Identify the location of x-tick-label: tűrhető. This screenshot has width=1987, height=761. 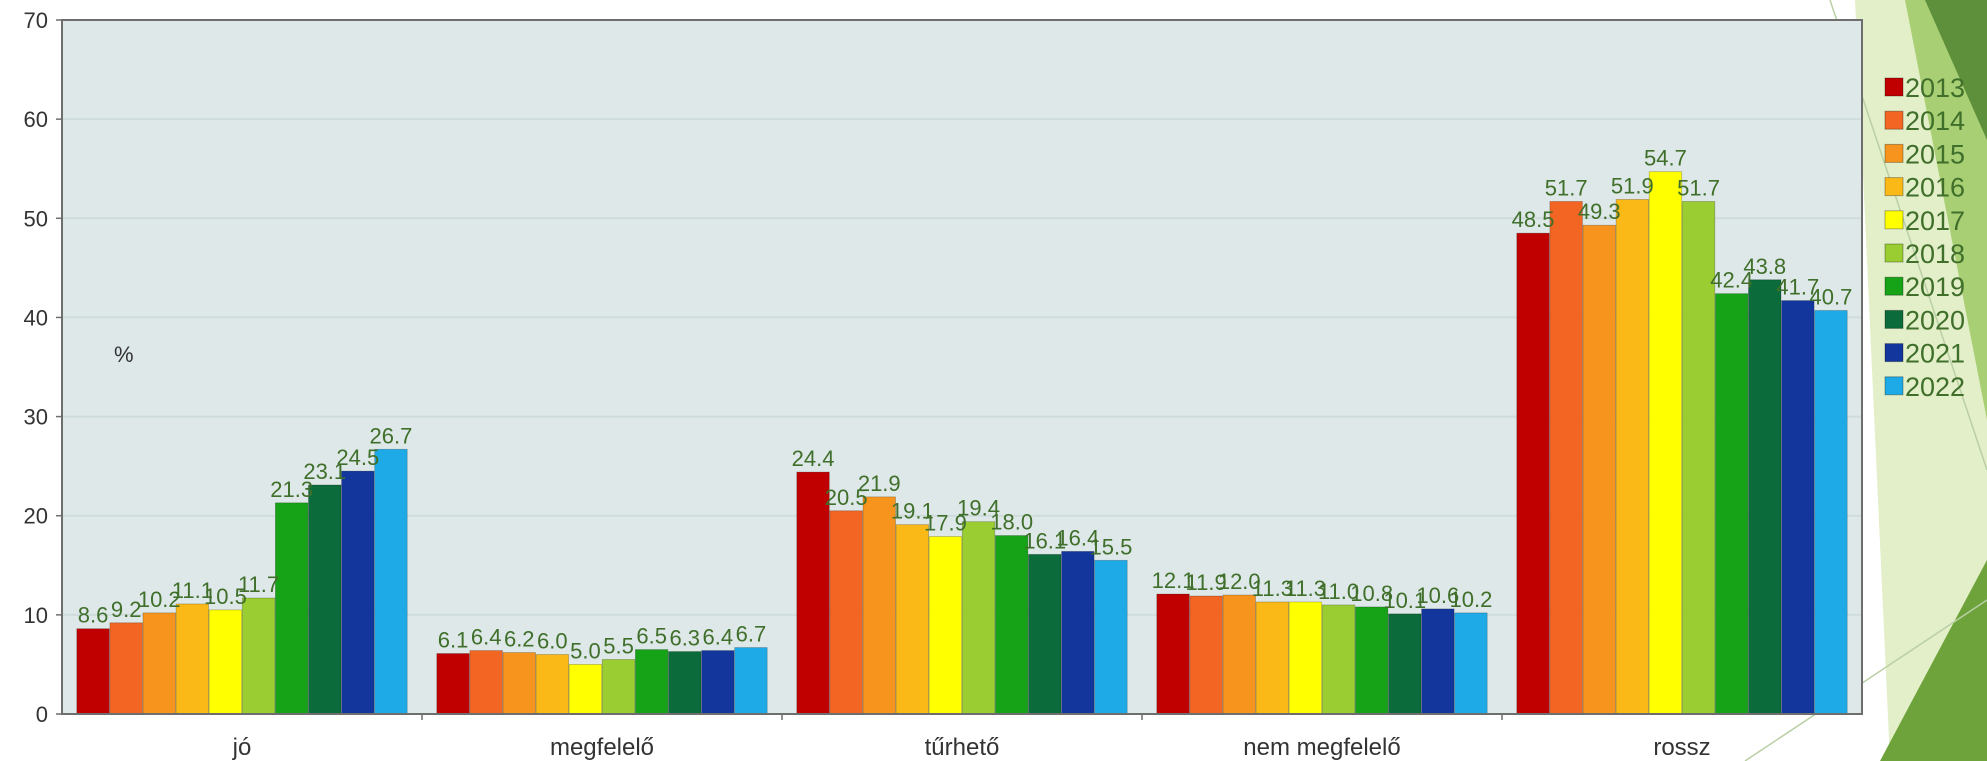
(962, 747).